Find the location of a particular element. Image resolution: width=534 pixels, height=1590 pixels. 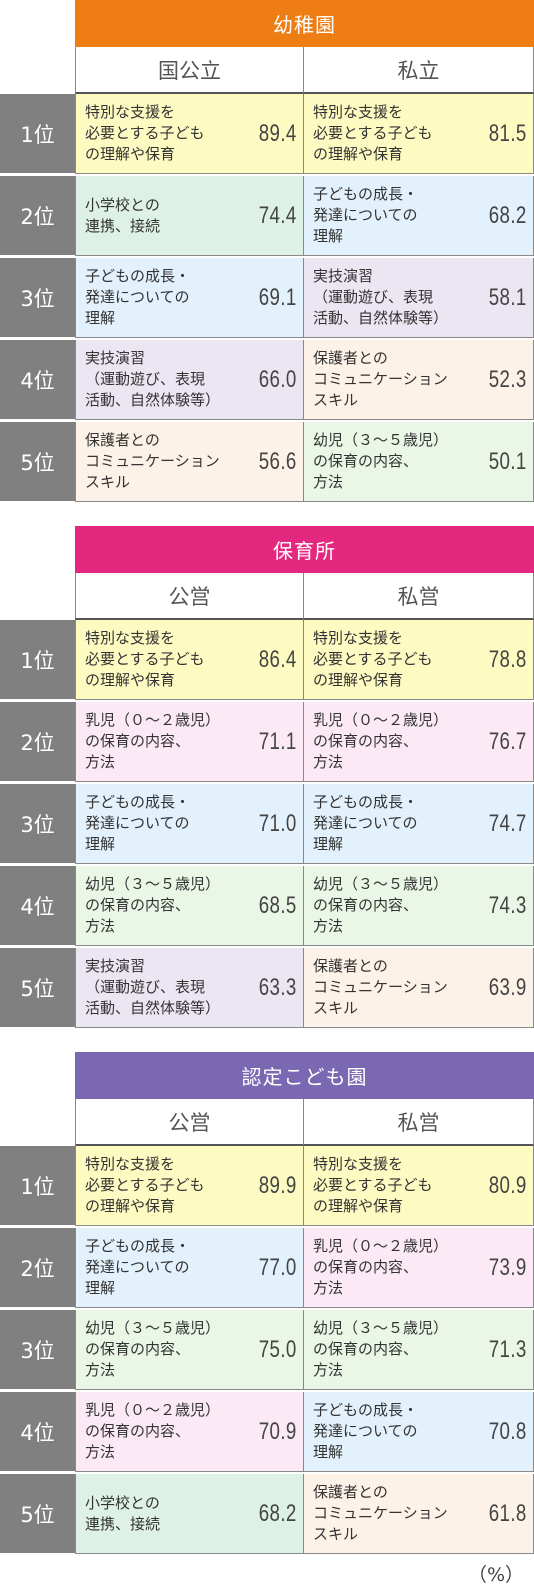

item-cell: 保護者との コミュニケーション スキル 56.6 is located at coordinates (189, 462).